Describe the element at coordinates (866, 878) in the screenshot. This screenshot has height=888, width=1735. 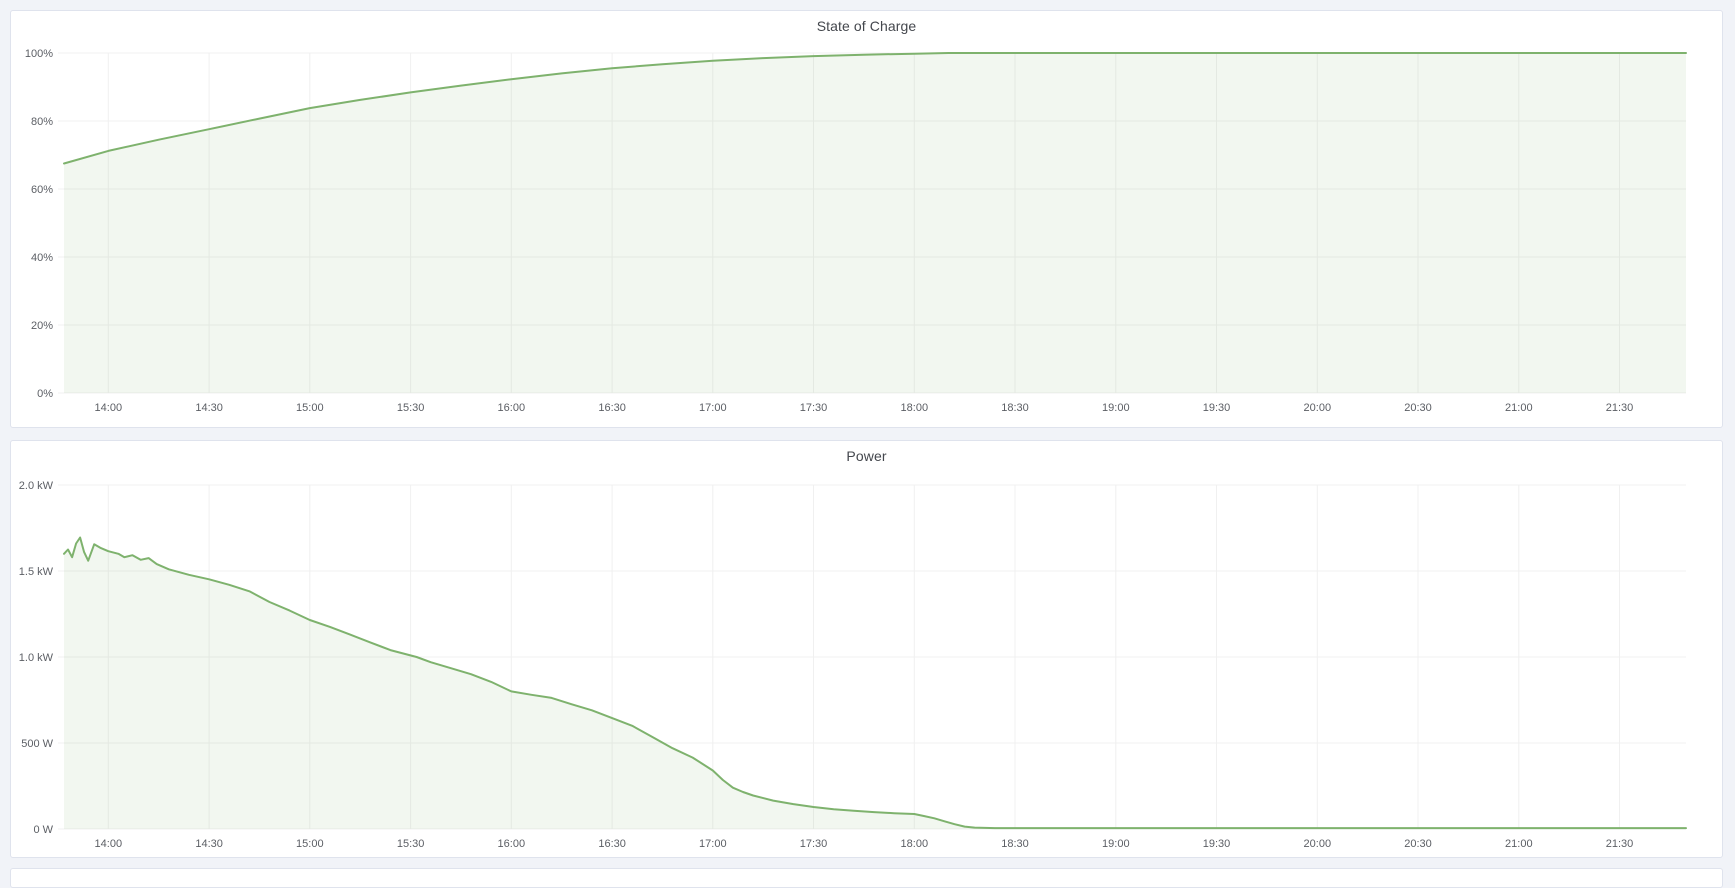
I see `panel-partial-next` at that location.